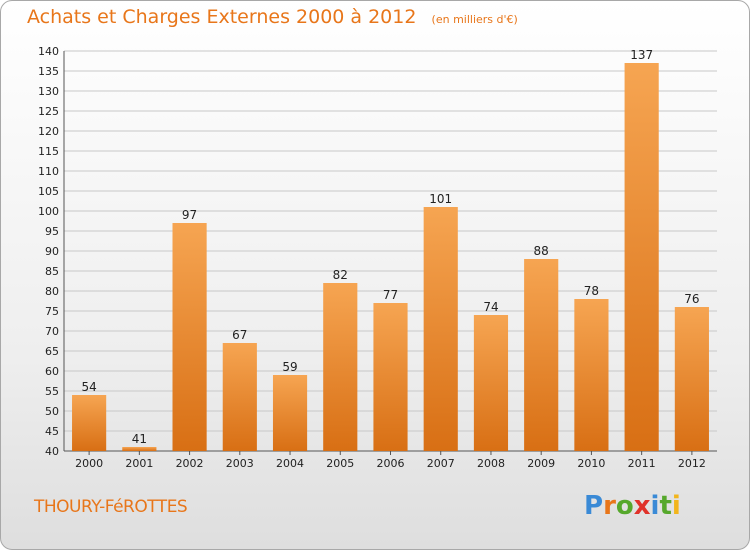  What do you see at coordinates (52, 431) in the screenshot?
I see `y-tick-label: 45` at bounding box center [52, 431].